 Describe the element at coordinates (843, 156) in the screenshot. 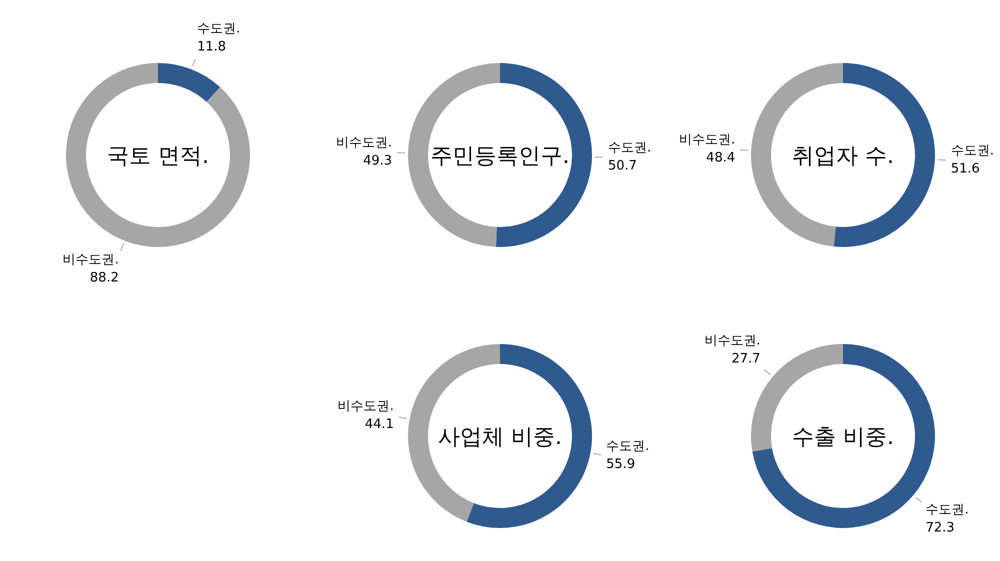

I see `text: 취업자 수.` at that location.